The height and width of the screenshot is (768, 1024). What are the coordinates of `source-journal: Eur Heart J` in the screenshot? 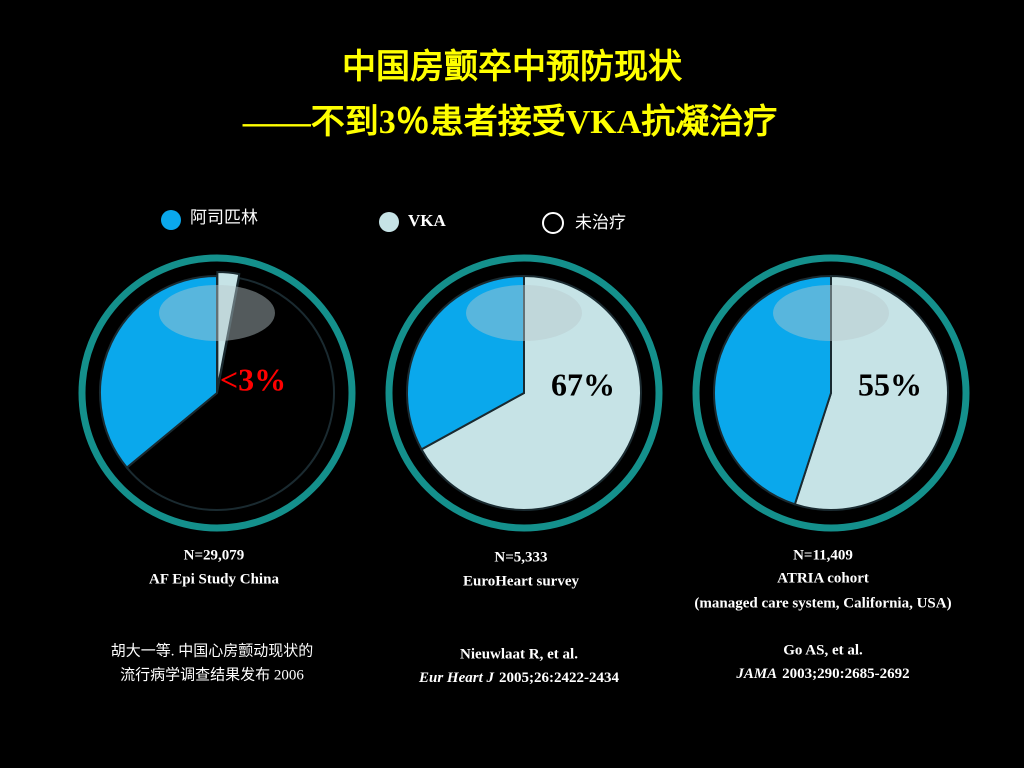 It's located at (456, 678).